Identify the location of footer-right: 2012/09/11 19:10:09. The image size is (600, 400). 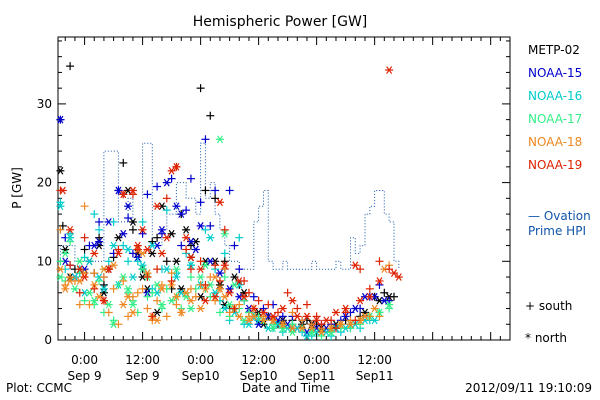
(528, 388).